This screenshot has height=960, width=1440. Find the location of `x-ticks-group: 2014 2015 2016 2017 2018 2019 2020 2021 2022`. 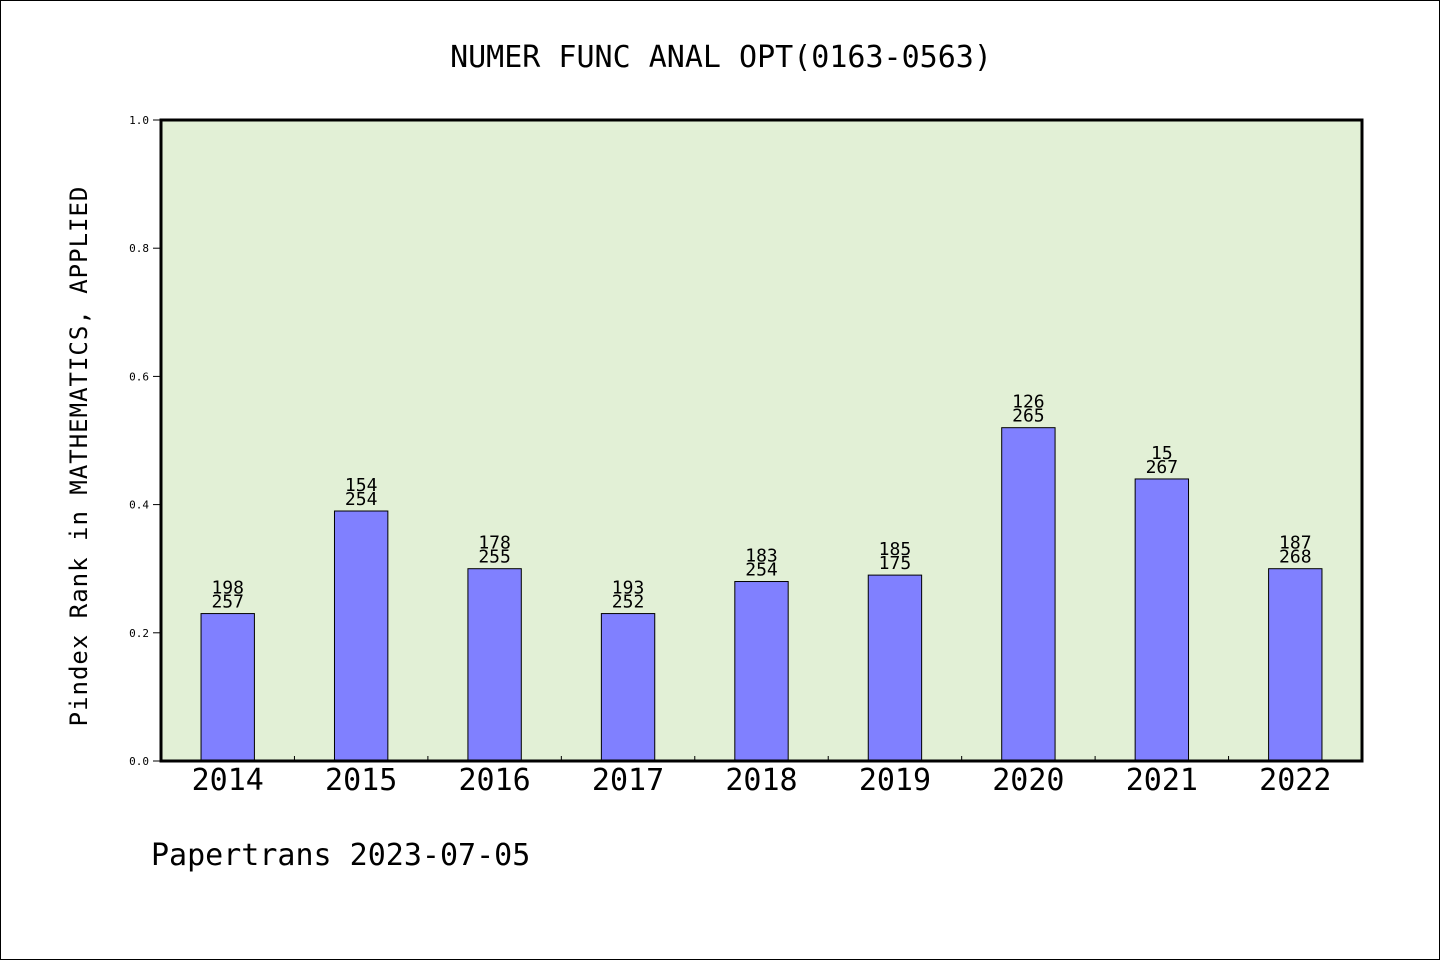

x-ticks-group: 2014 2015 2016 2017 2018 2019 2020 2021 2022 is located at coordinates (761, 777).